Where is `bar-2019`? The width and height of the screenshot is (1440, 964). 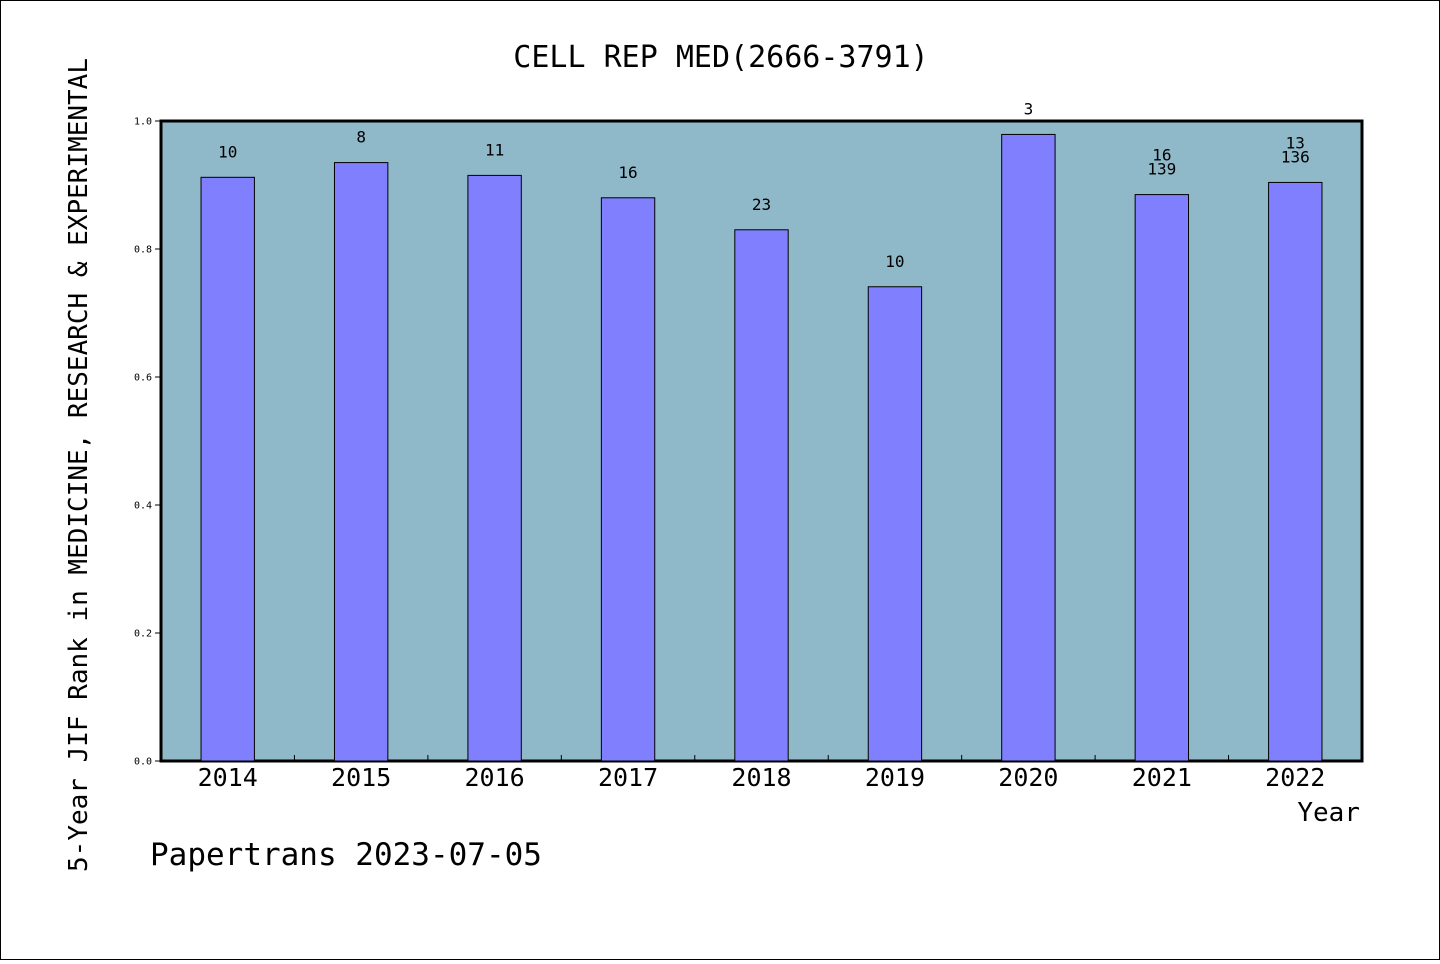
bar-2019 is located at coordinates (895, 524).